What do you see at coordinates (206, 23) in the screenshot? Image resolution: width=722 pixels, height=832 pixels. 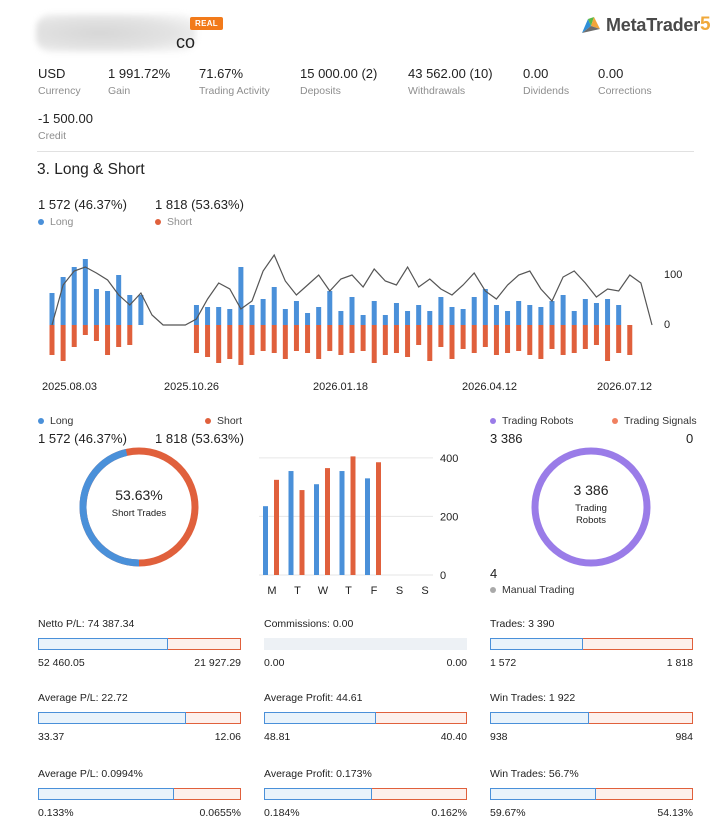 I see `real-badge: REAL` at bounding box center [206, 23].